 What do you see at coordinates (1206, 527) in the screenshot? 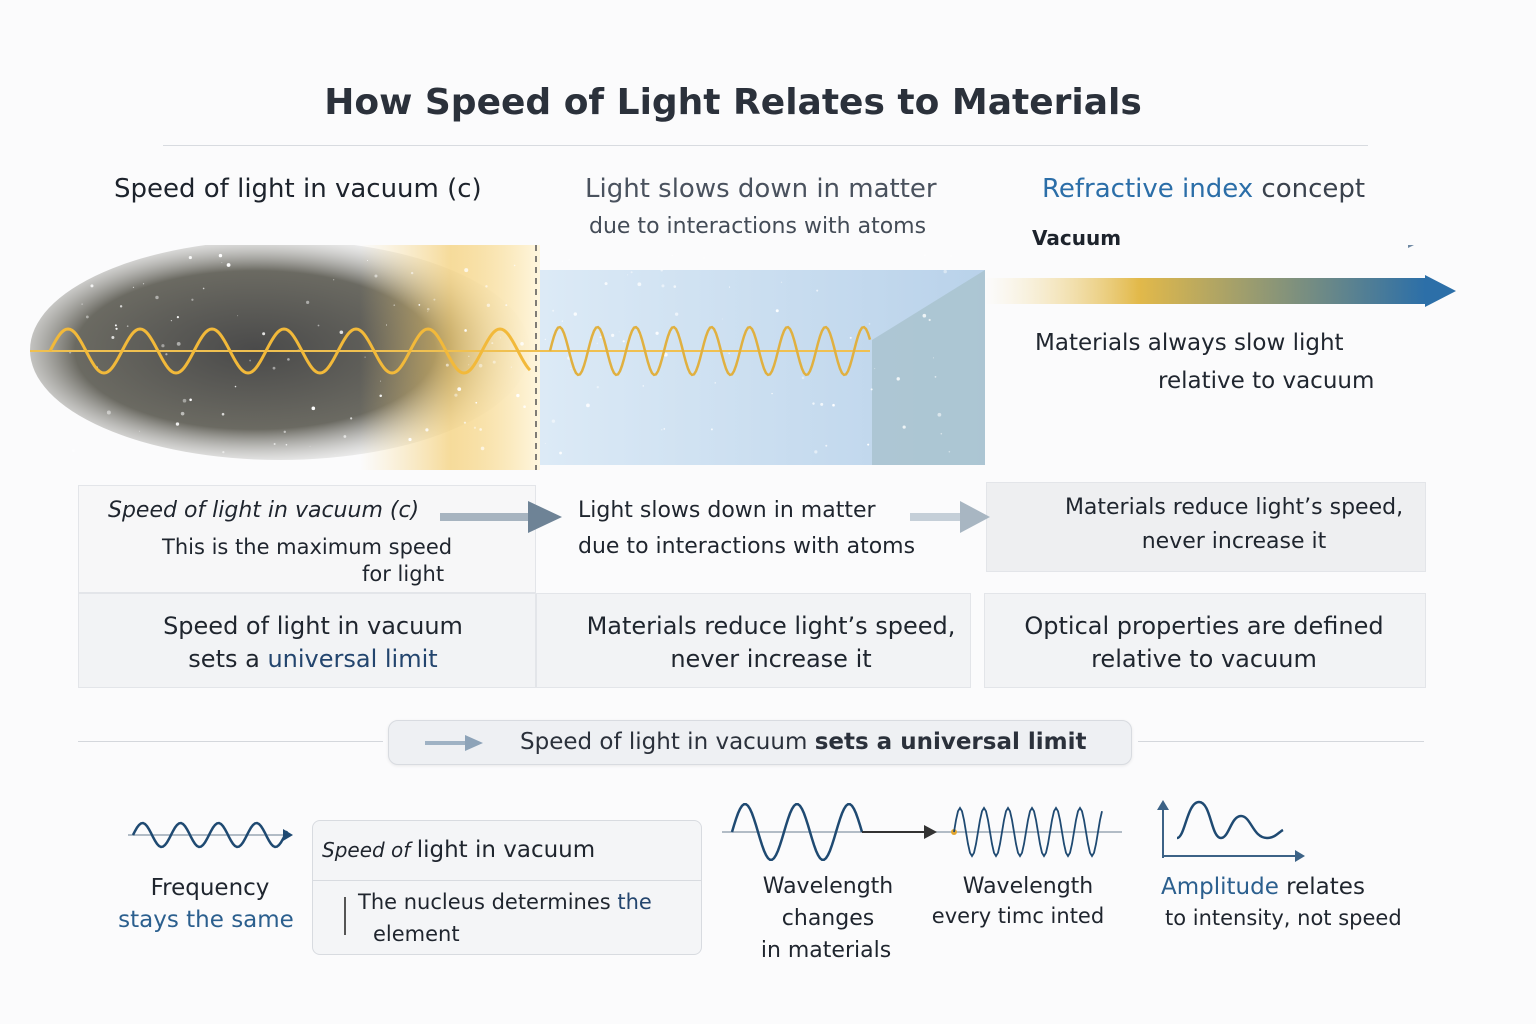
I see `cell-reduce` at bounding box center [1206, 527].